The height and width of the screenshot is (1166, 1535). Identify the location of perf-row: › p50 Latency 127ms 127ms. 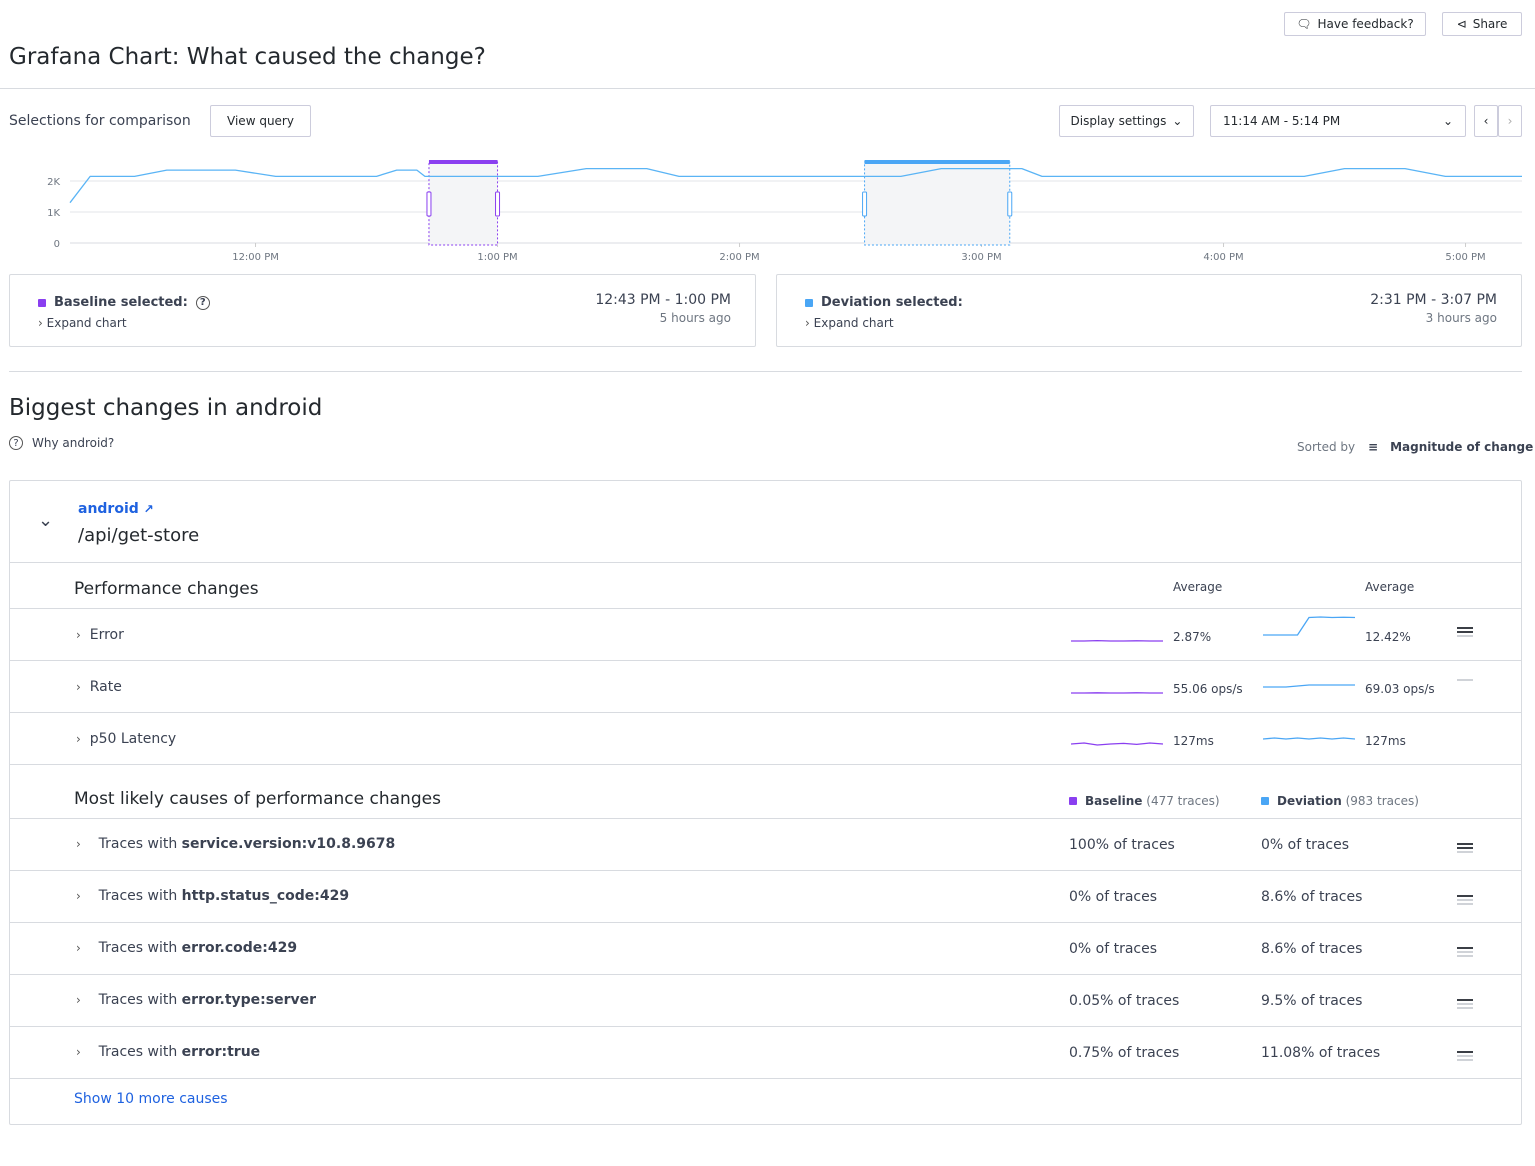
(765, 738).